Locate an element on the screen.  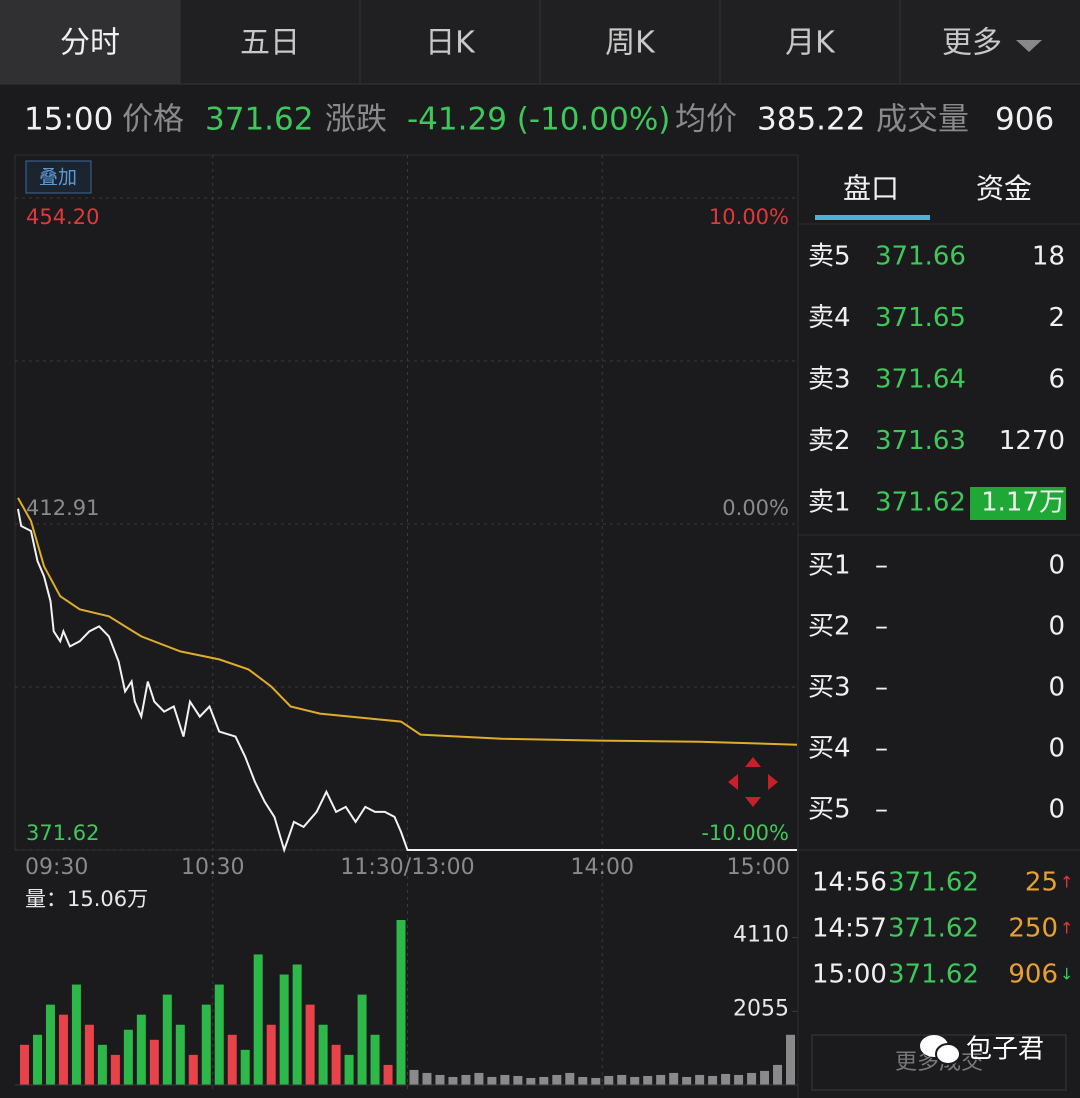
tab-dividers is located at coordinates (540, 42).